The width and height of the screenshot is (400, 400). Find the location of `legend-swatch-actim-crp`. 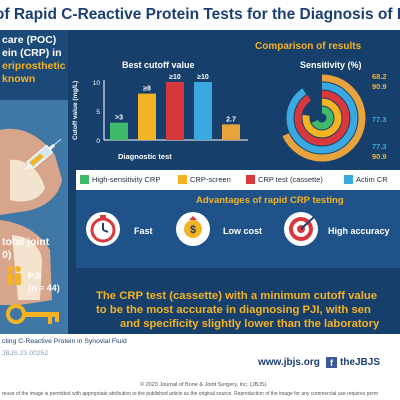

legend-swatch-actim-crp is located at coordinates (348, 179).